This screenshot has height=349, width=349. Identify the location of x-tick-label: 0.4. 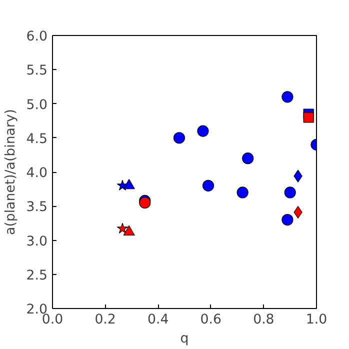
(158, 320).